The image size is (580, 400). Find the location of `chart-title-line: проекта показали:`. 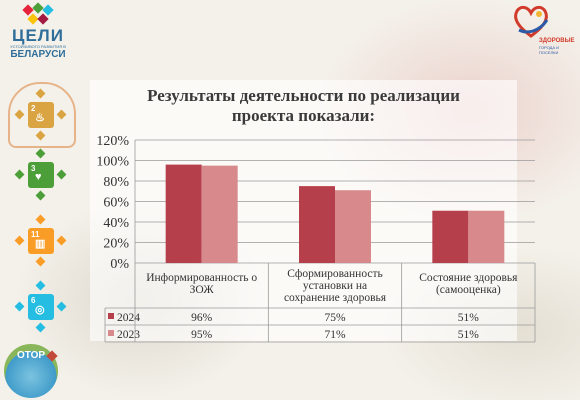

chart-title-line: проекта показали: is located at coordinates (303, 115).